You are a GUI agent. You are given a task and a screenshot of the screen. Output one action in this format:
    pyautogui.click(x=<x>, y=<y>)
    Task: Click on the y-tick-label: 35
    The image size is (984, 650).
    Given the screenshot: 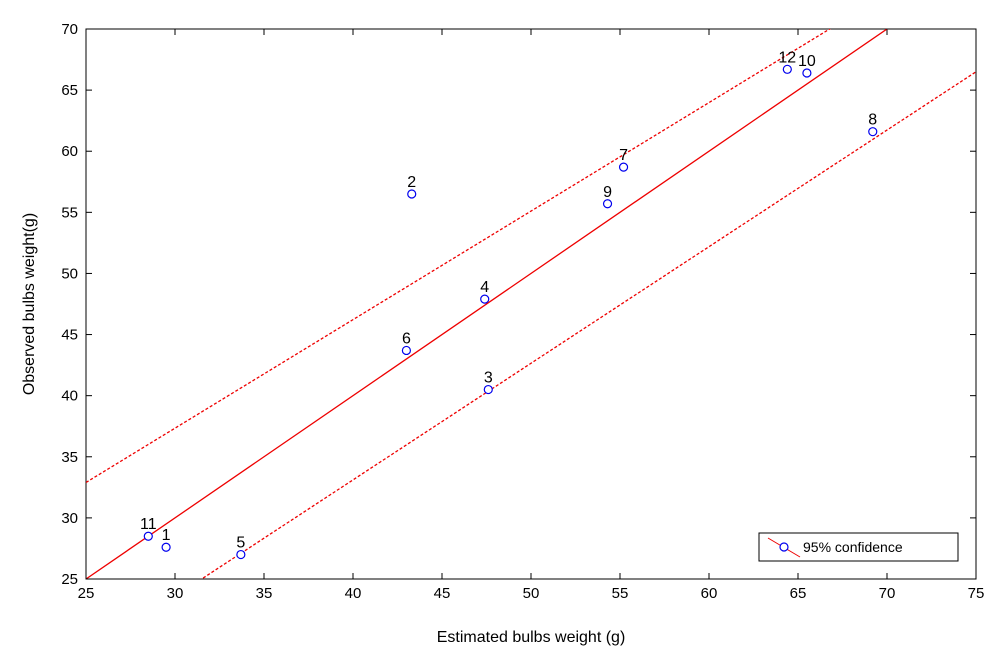 What is the action you would take?
    pyautogui.click(x=69, y=457)
    